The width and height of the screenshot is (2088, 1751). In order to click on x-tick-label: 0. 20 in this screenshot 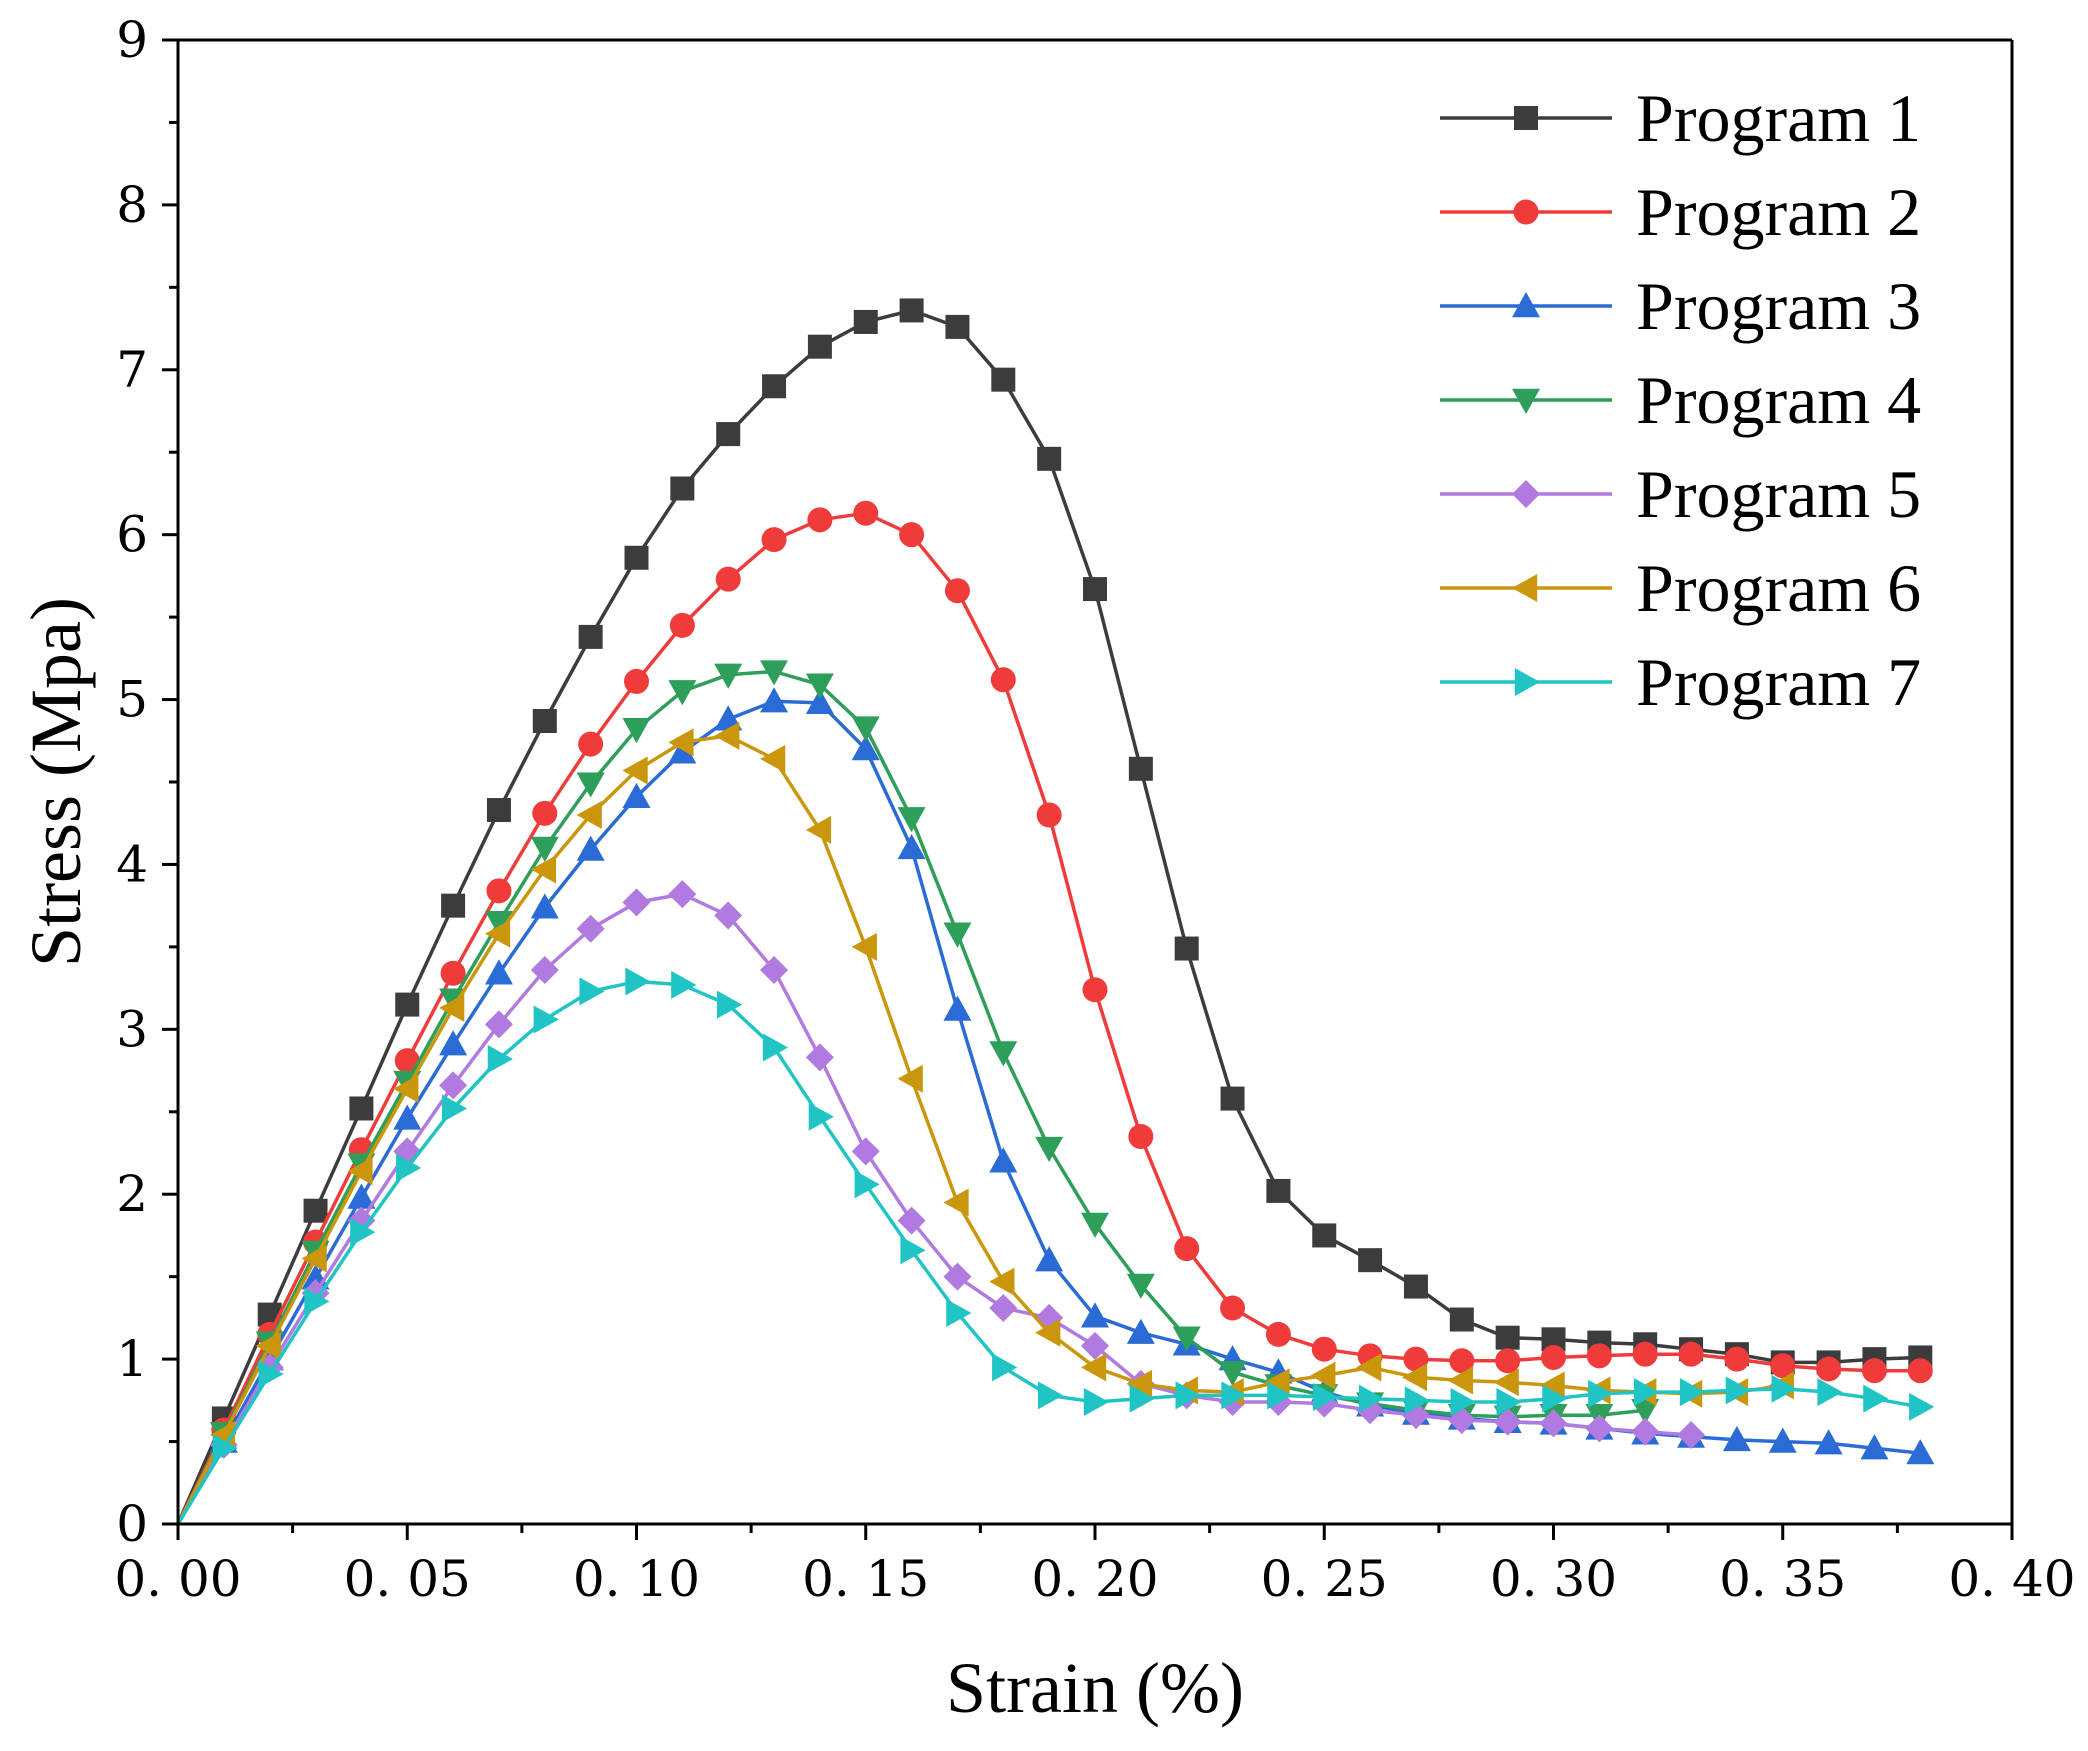, I will do `click(1094, 1579)`.